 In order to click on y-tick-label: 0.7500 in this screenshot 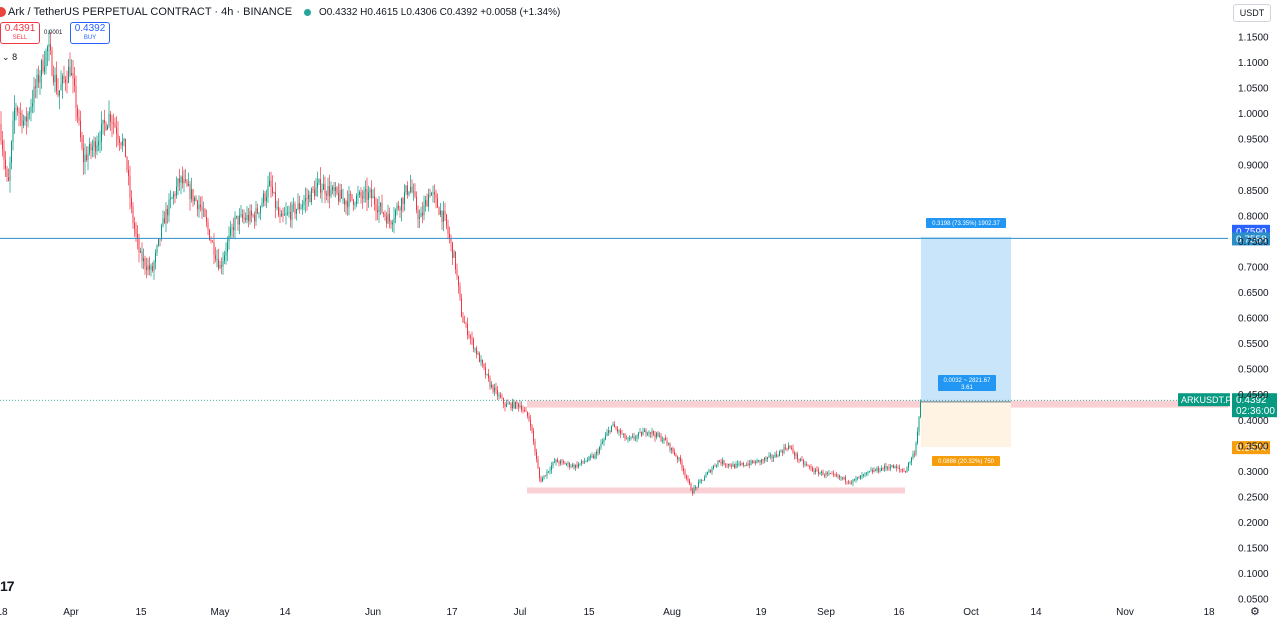, I will do `click(1253, 242)`.